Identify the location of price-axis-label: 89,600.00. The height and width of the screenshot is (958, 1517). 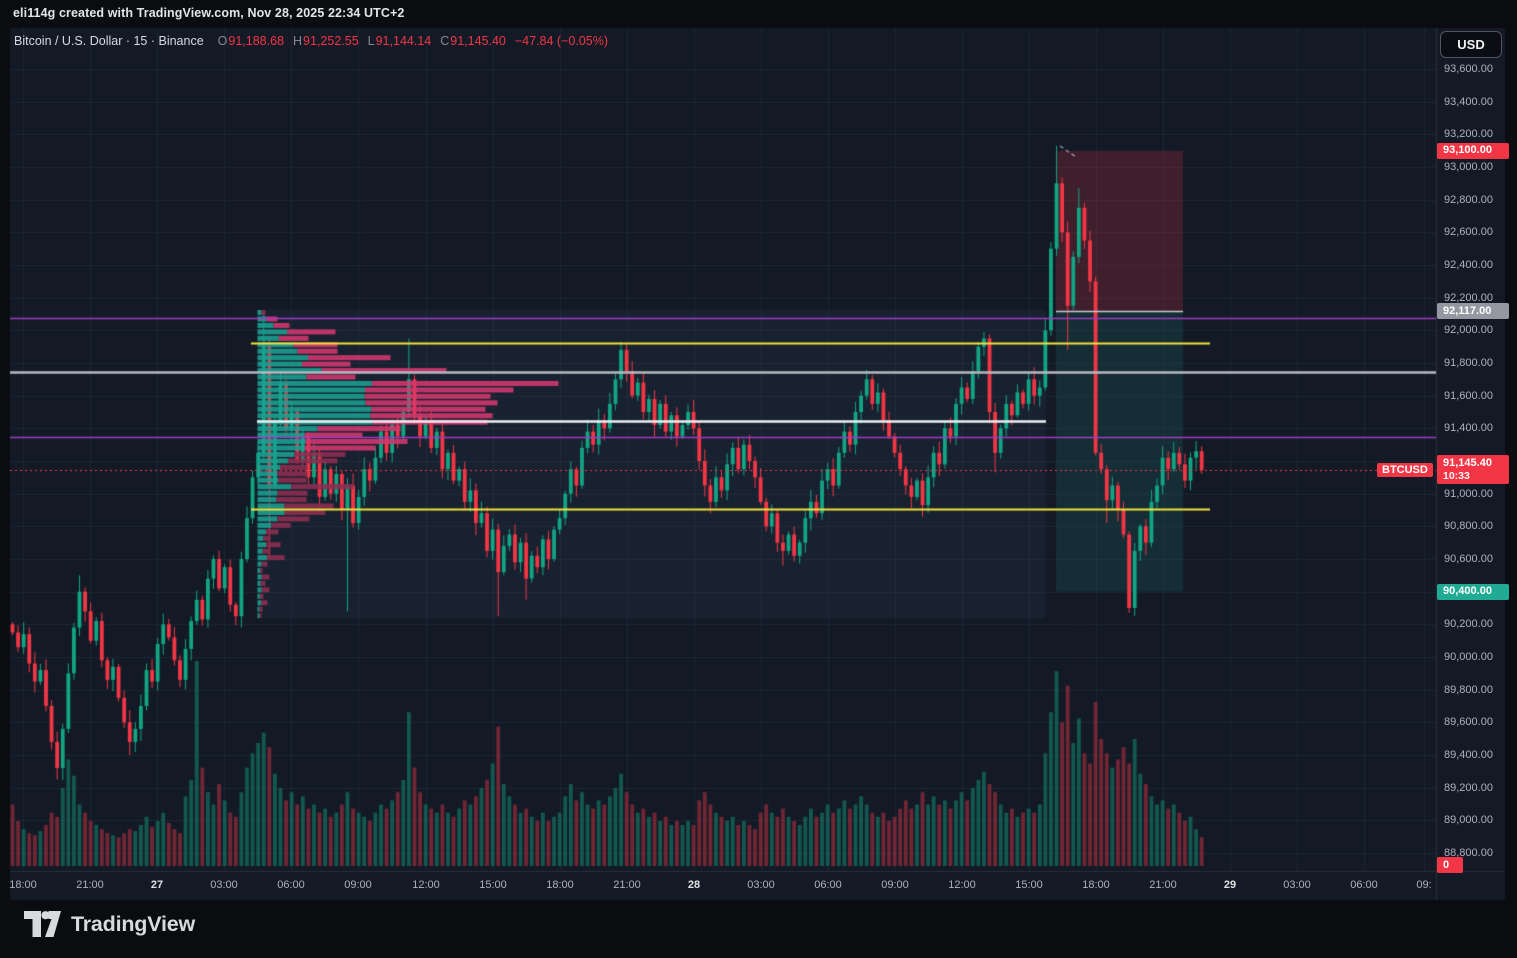
(1468, 722).